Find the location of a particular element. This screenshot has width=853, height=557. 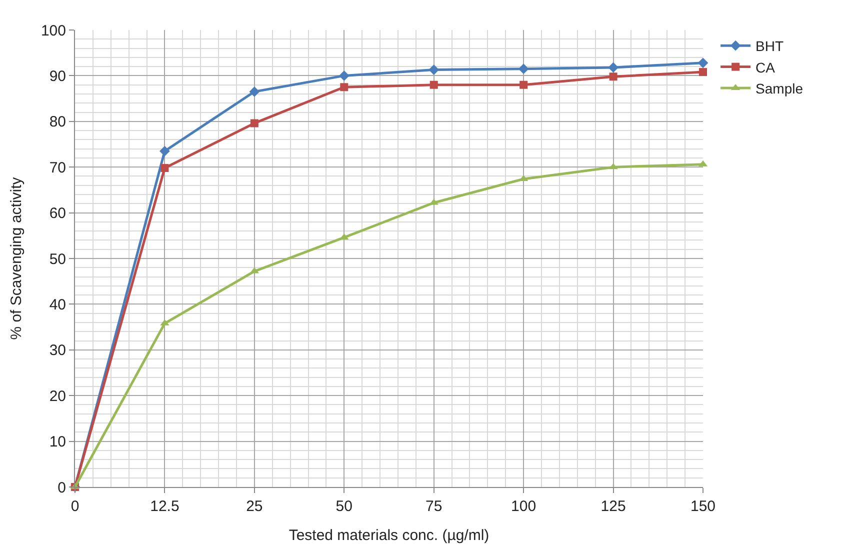

legend-label: BHT is located at coordinates (770, 46).